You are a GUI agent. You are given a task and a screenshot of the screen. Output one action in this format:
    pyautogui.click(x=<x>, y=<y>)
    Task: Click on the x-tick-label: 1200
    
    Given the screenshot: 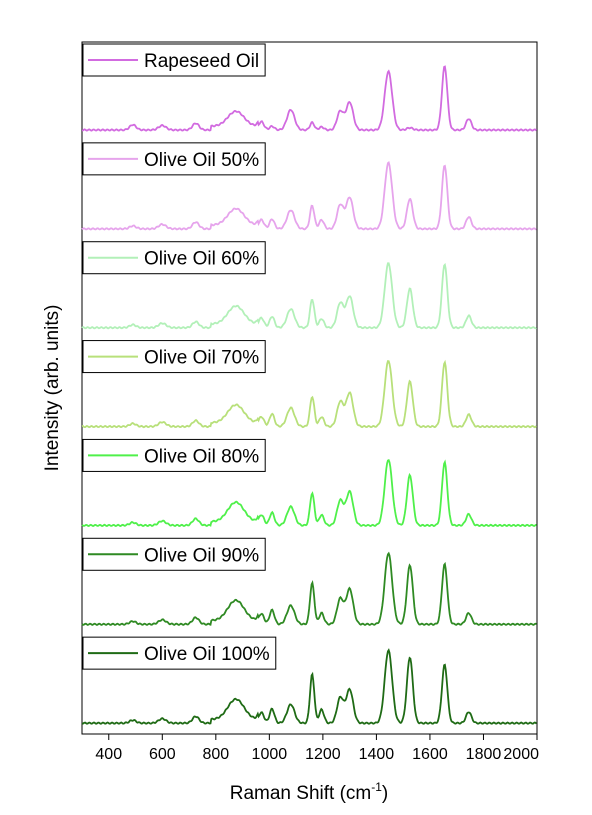 What is the action you would take?
    pyautogui.click(x=323, y=754)
    